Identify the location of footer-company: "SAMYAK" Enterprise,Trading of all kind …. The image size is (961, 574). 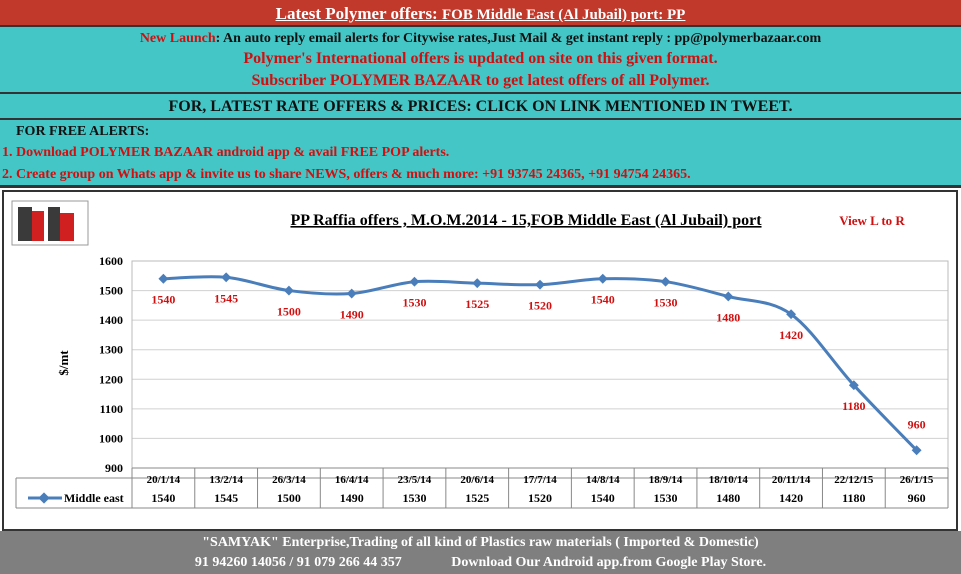
(480, 542).